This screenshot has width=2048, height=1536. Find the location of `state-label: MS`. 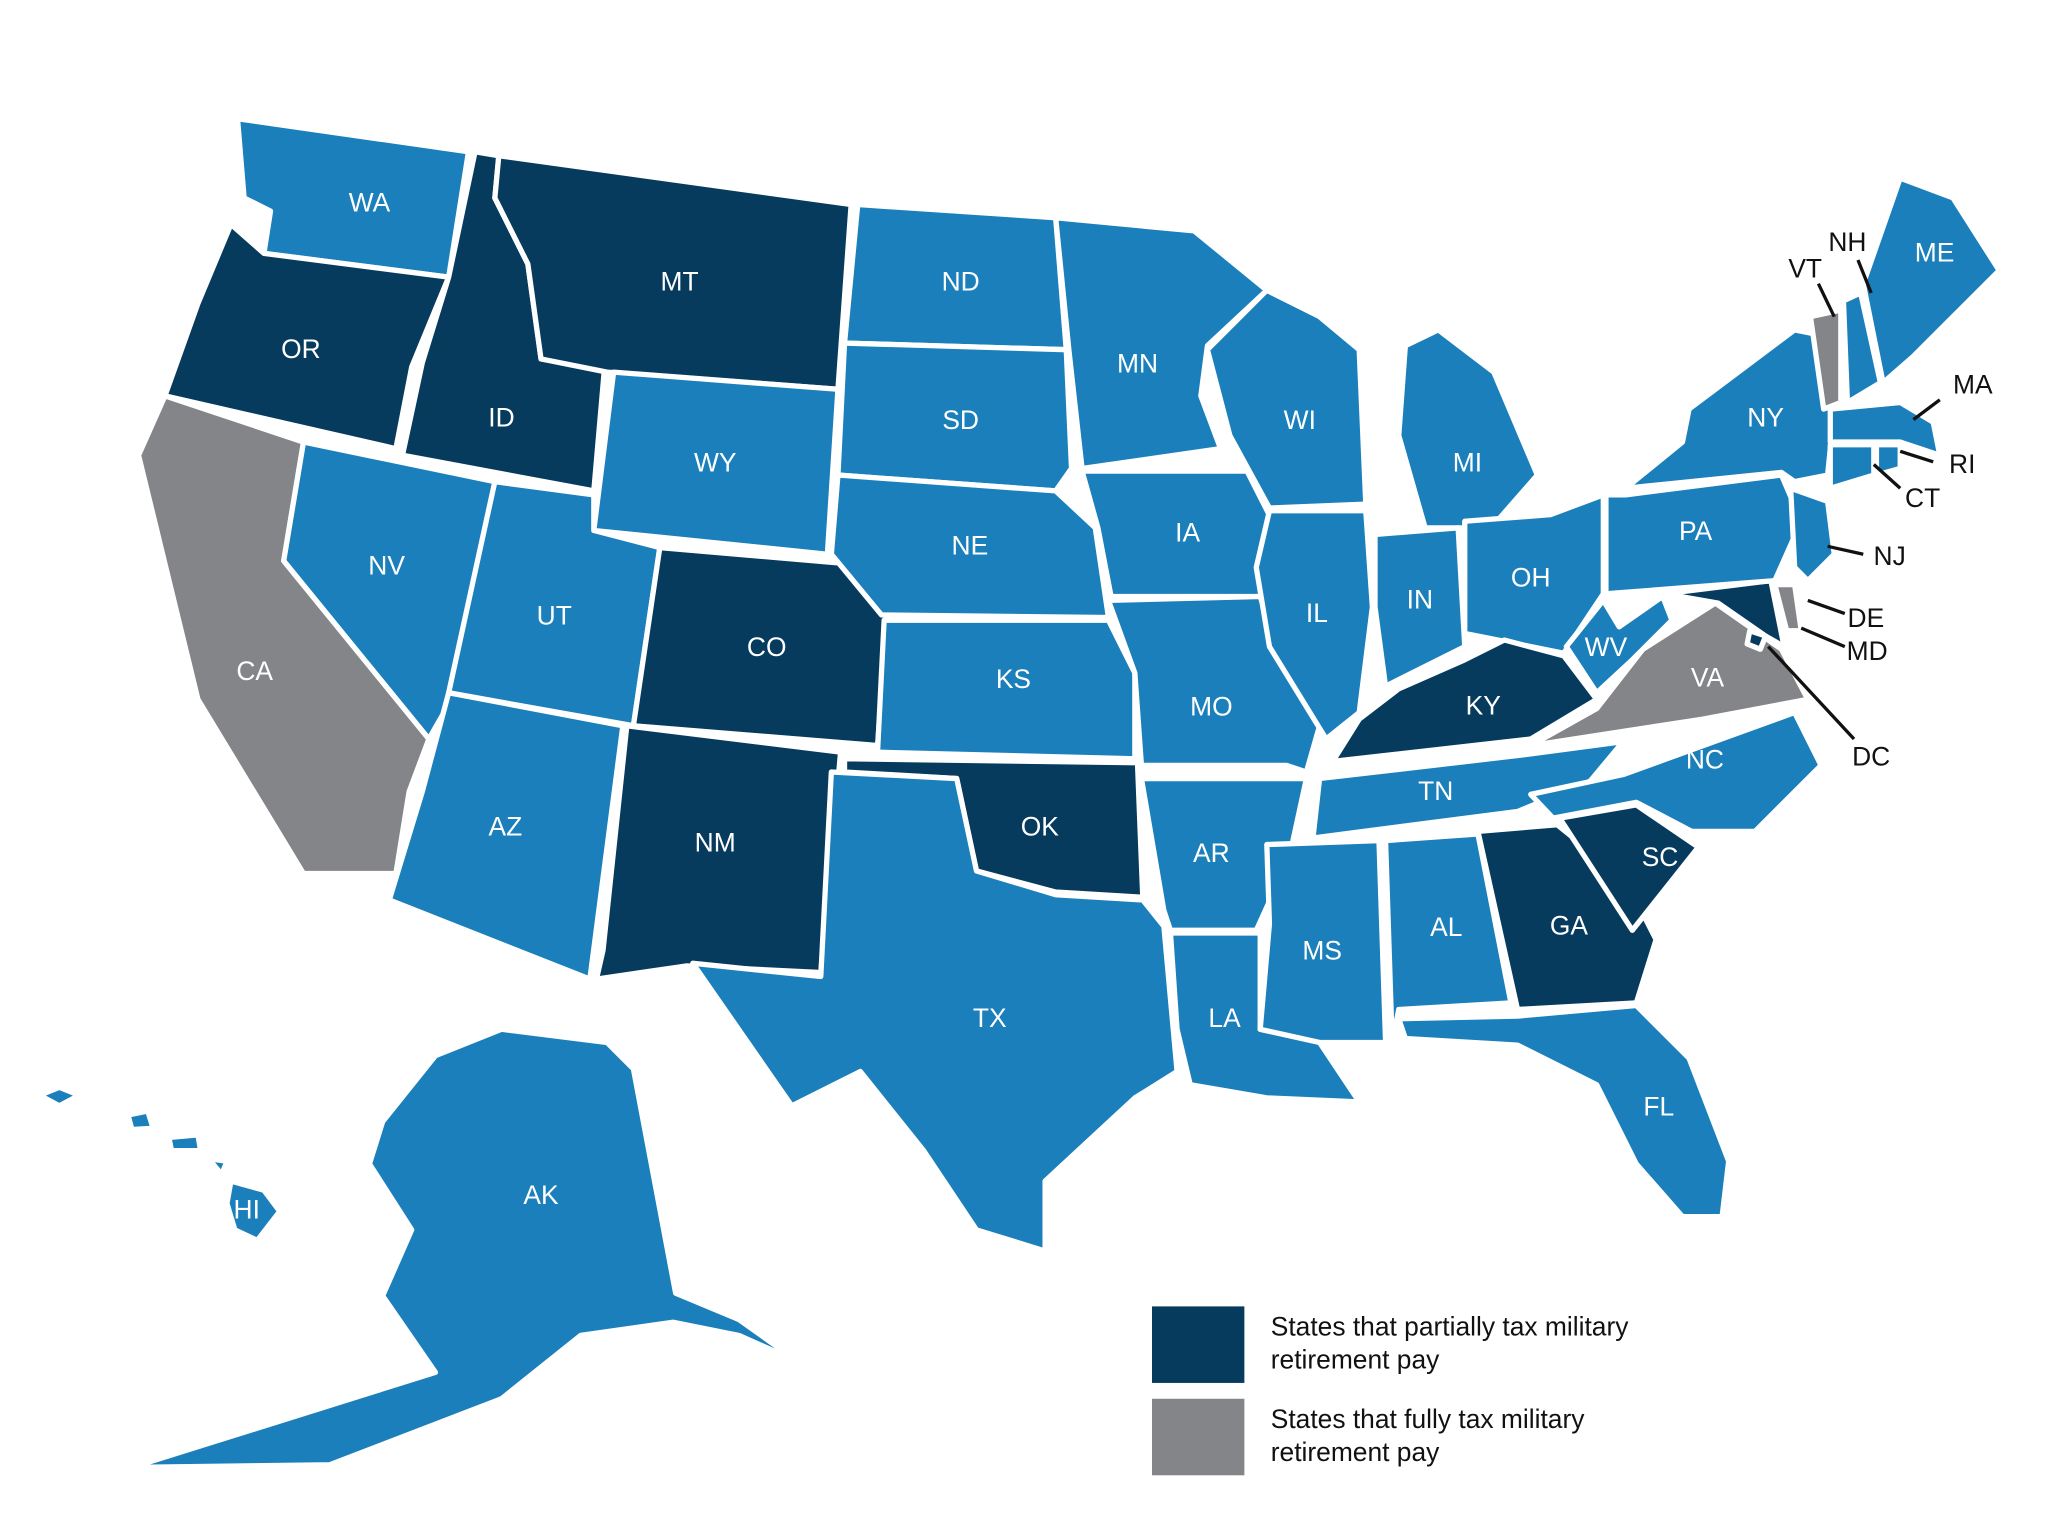

state-label: MS is located at coordinates (1322, 951).